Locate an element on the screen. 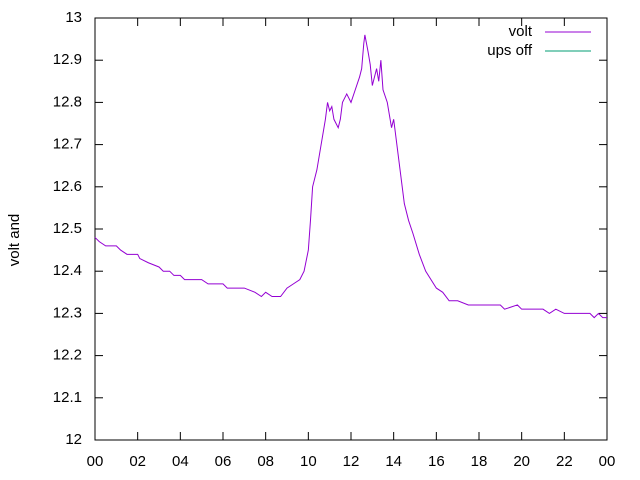  y-tick-label: 12.6 is located at coordinates (67, 186).